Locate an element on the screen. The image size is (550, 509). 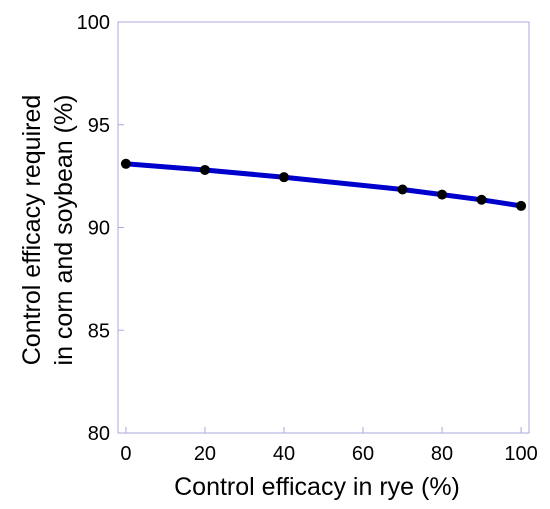
y-axis-ticks: 80 85 90 95 100 is located at coordinates (100, 228).